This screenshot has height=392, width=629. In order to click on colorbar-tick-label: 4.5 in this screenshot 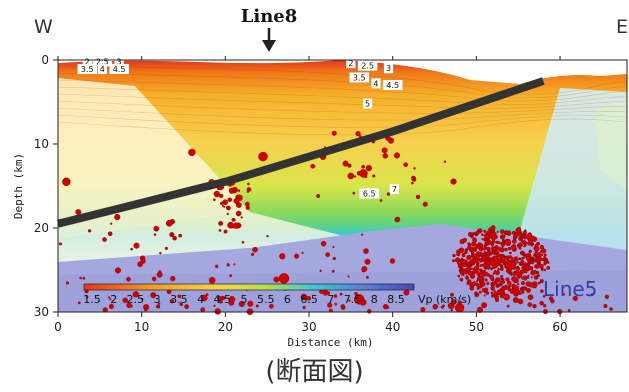, I will do `click(223, 299)`.